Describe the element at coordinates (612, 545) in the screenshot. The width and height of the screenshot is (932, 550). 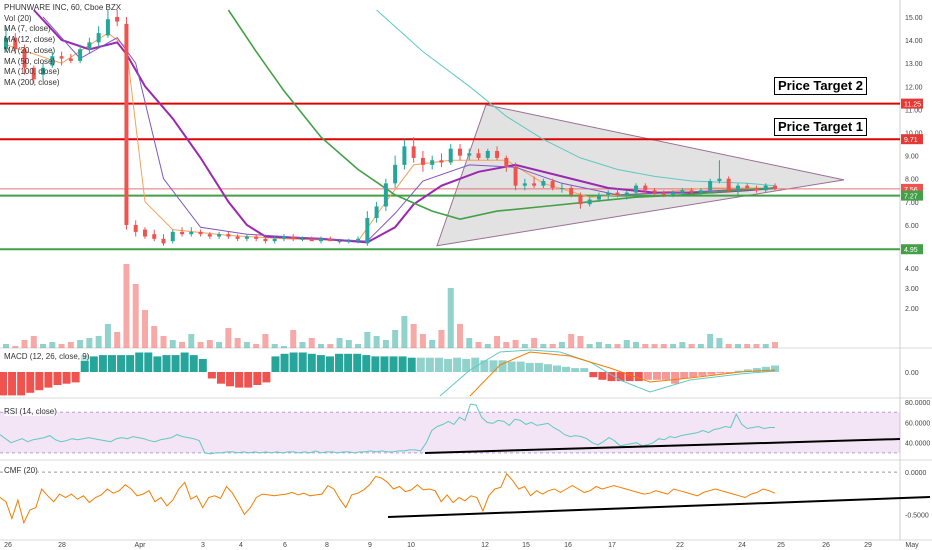
I see `time-tick-label: 17` at that location.